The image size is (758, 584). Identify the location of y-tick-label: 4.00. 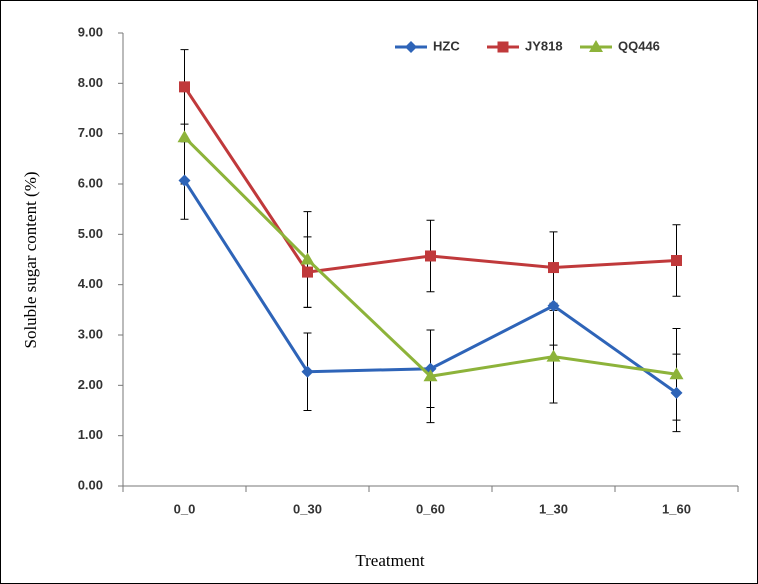
(90, 283).